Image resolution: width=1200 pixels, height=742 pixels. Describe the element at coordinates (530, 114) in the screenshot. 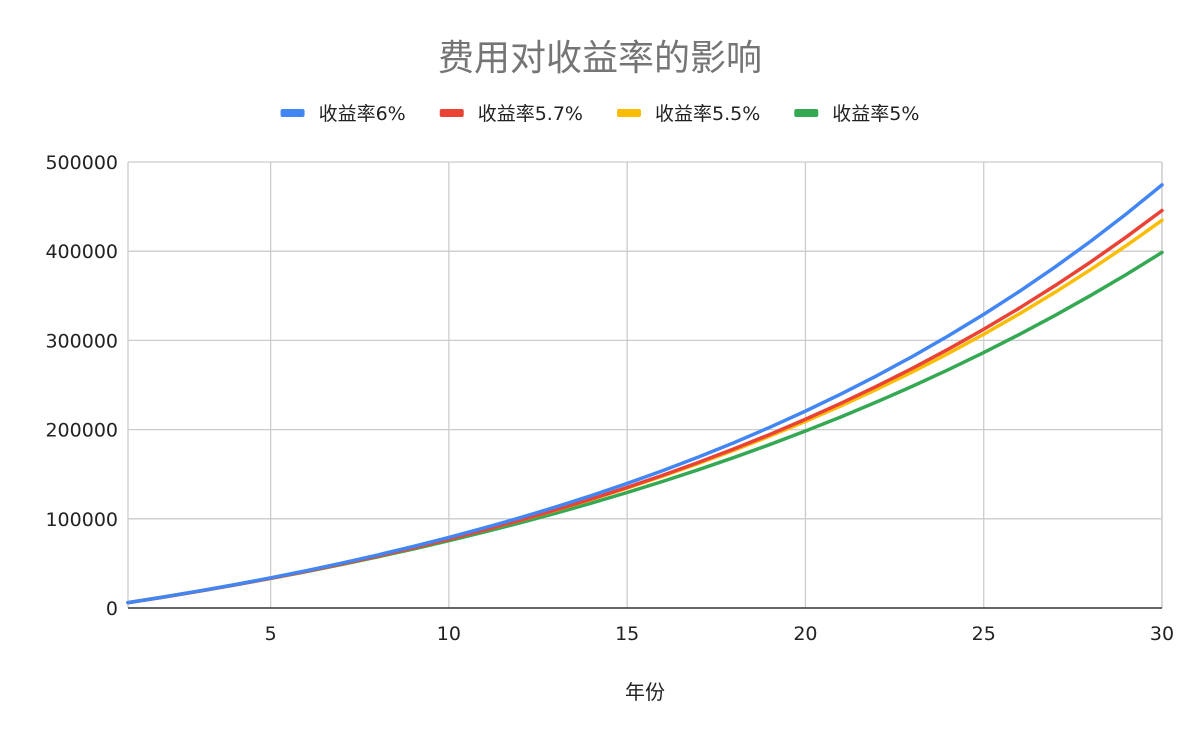

I see `legend-label: 收益率5.7%` at that location.